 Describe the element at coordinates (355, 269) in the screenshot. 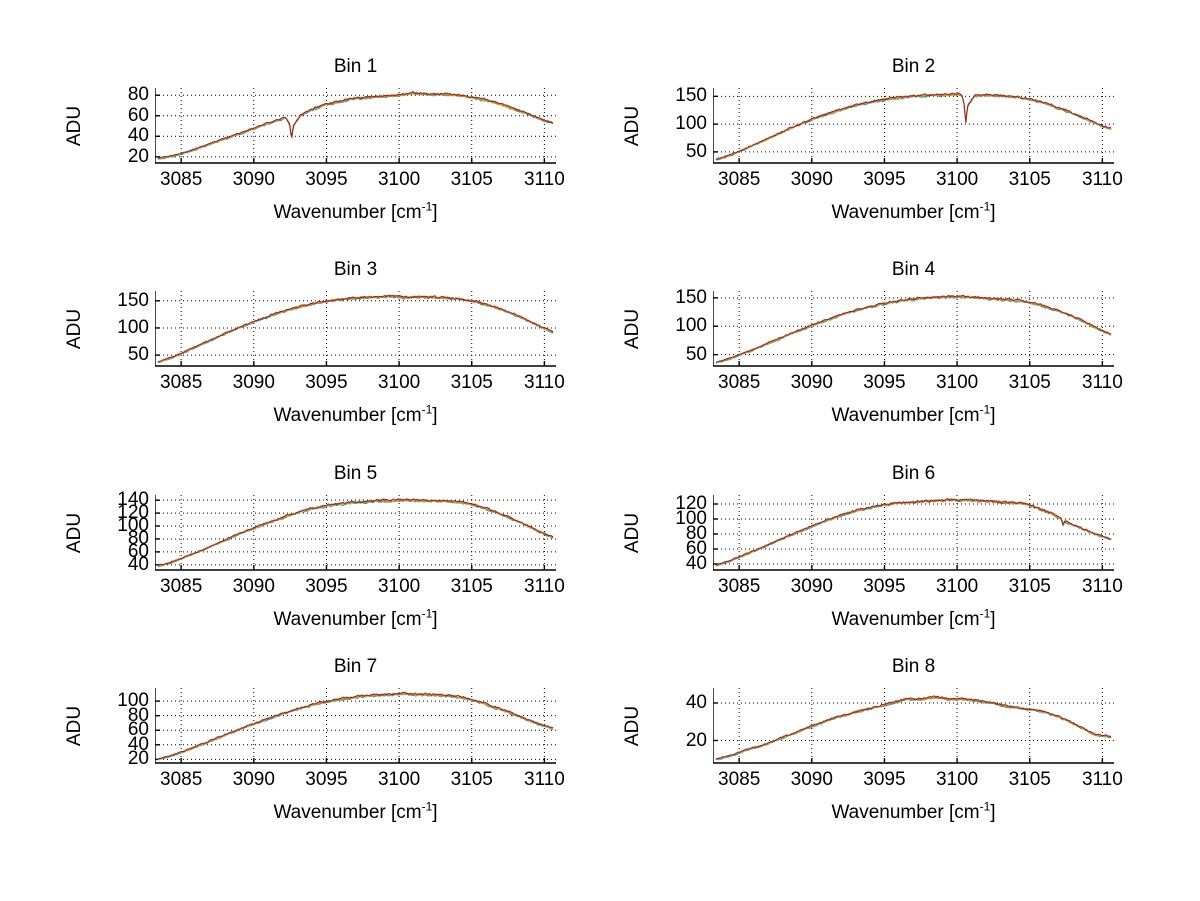

I see `panel-title: Bin 3` at that location.